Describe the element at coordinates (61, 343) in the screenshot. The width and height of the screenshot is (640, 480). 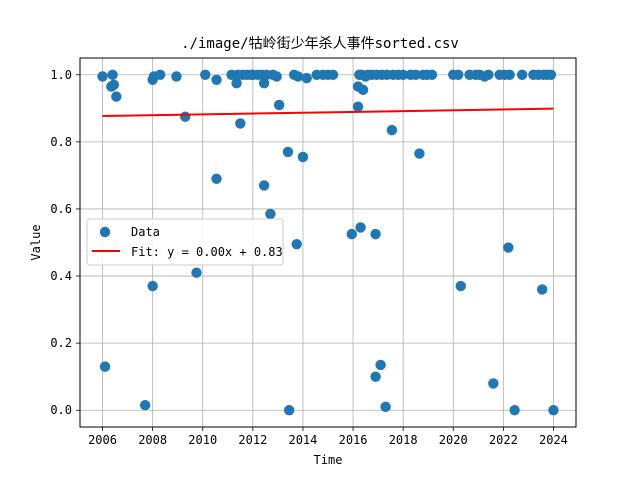
I see `y-tick-label: 0.2` at that location.